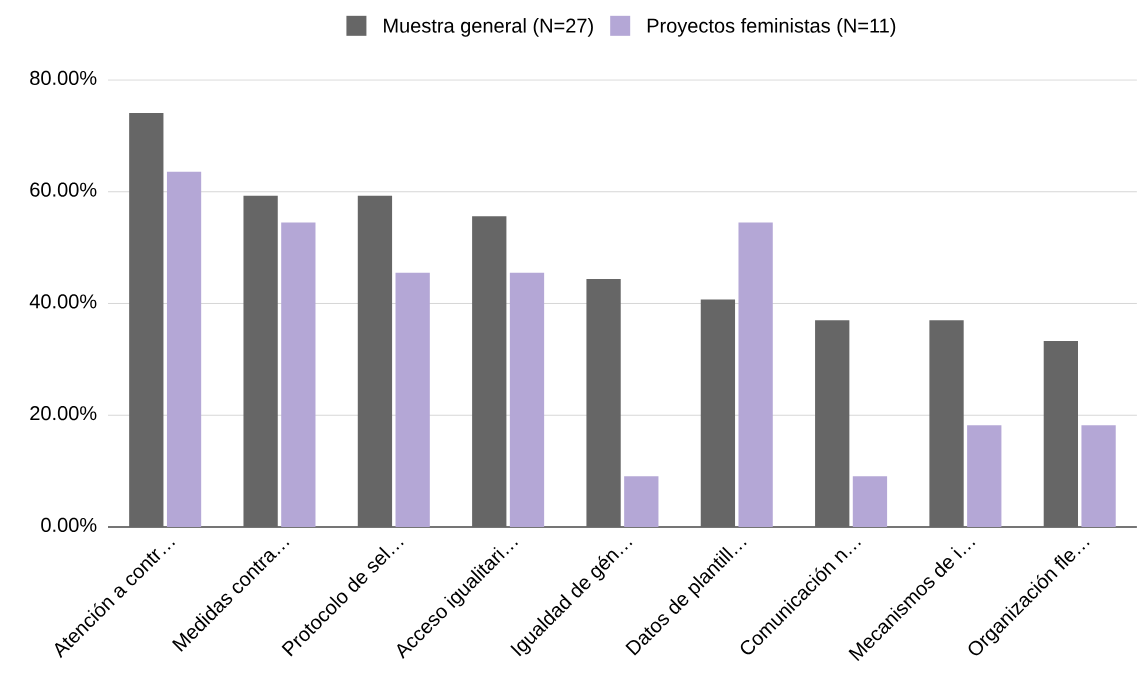 This screenshot has width=1137, height=693. I want to click on legend-label: Muestra general (N=27), so click(488, 27).